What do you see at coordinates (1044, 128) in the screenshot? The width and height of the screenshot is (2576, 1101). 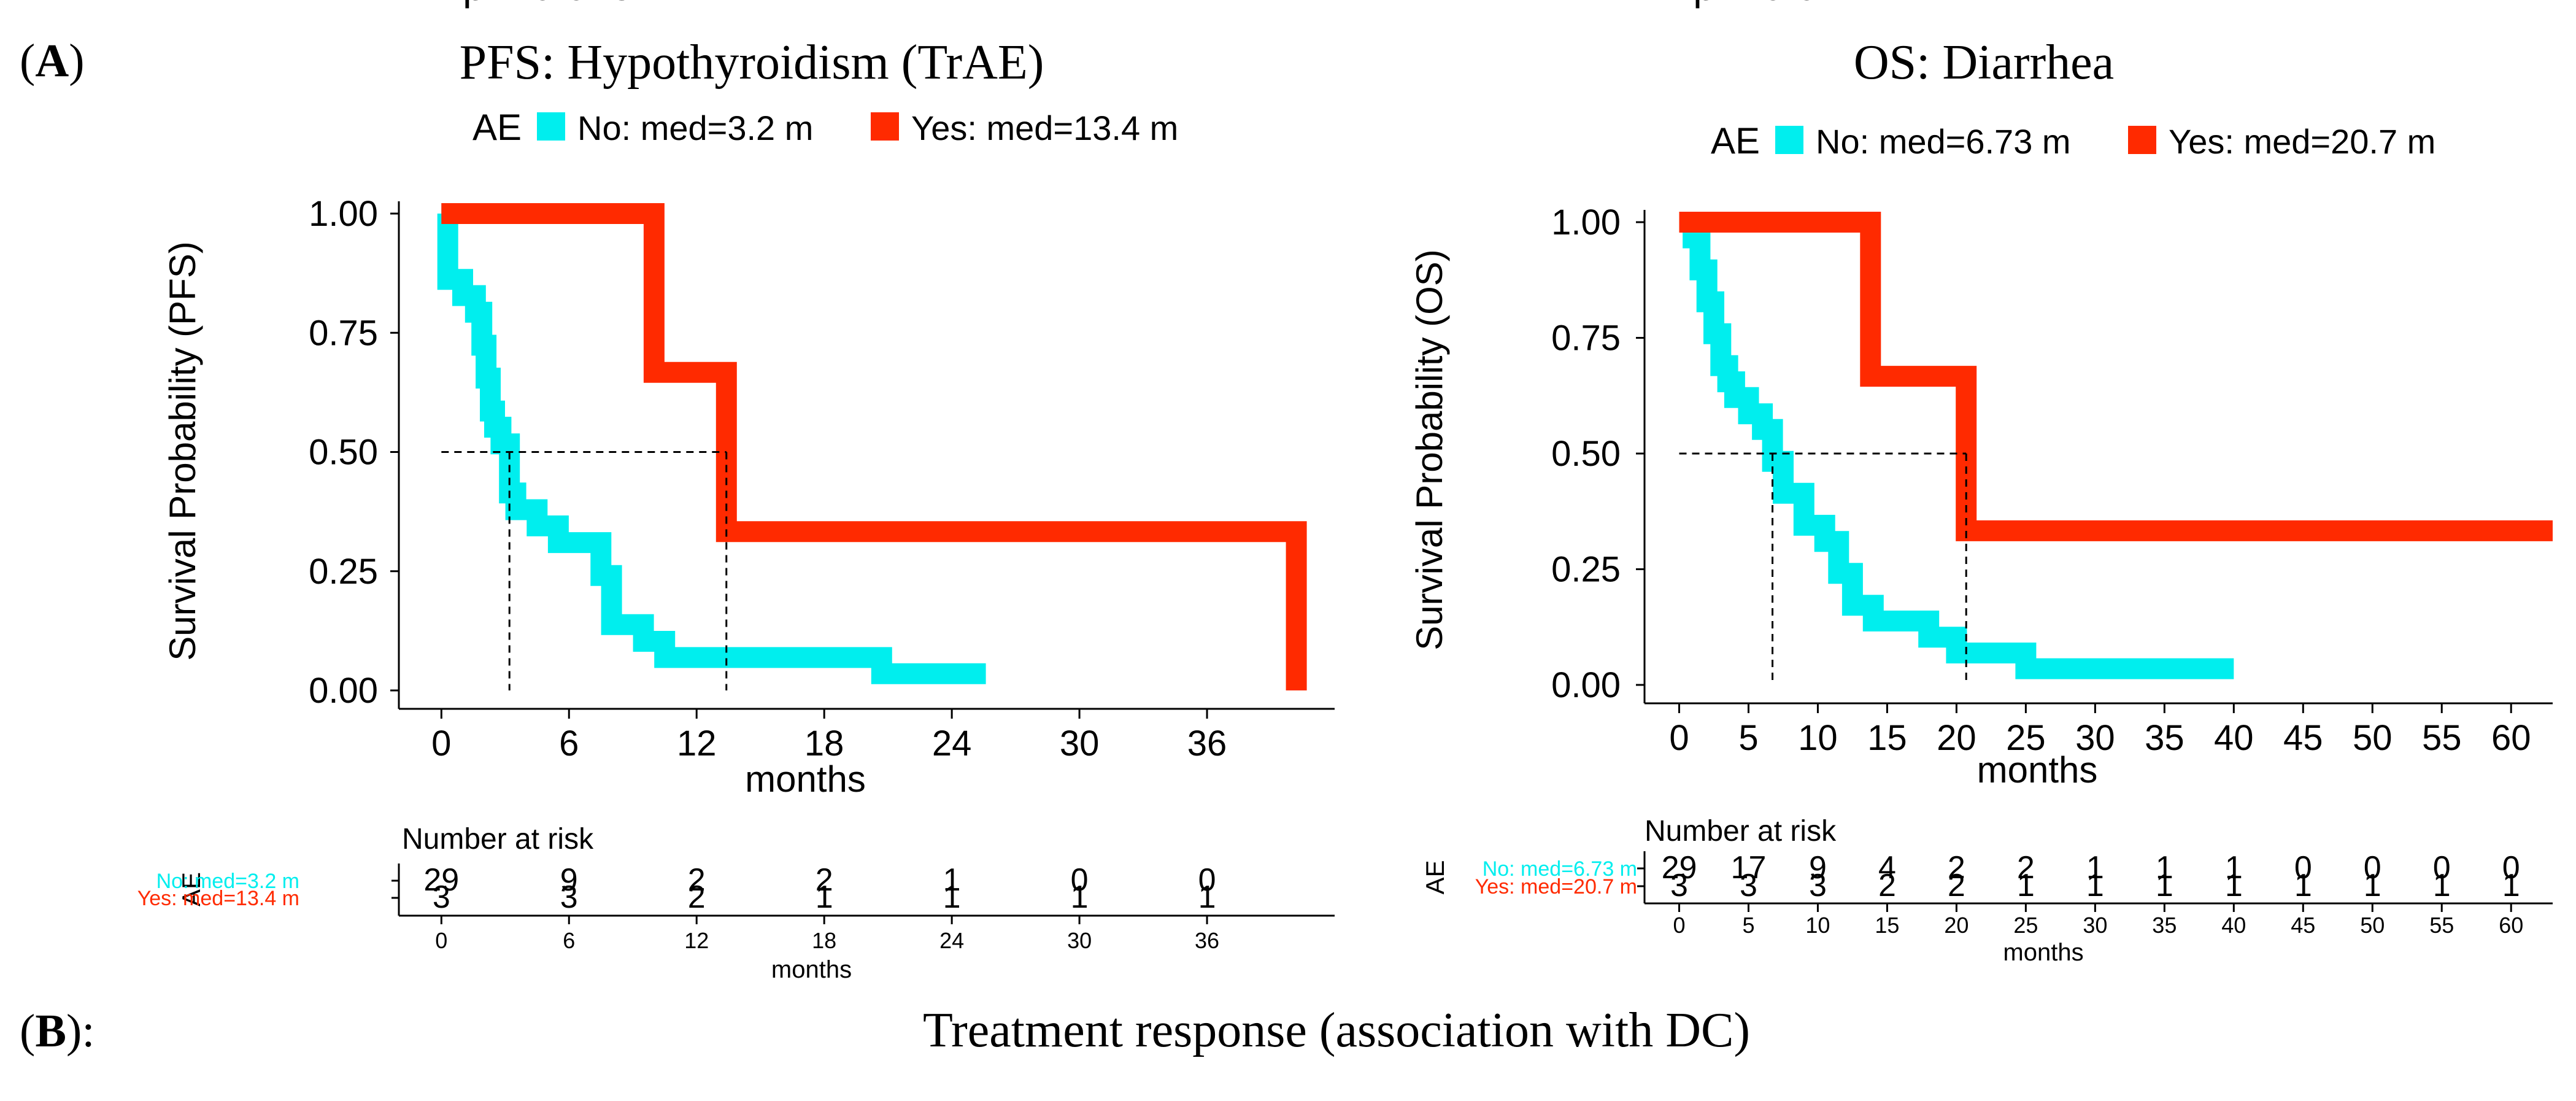 I see `legend-label-yes: Yes: med=13.4 m` at bounding box center [1044, 128].